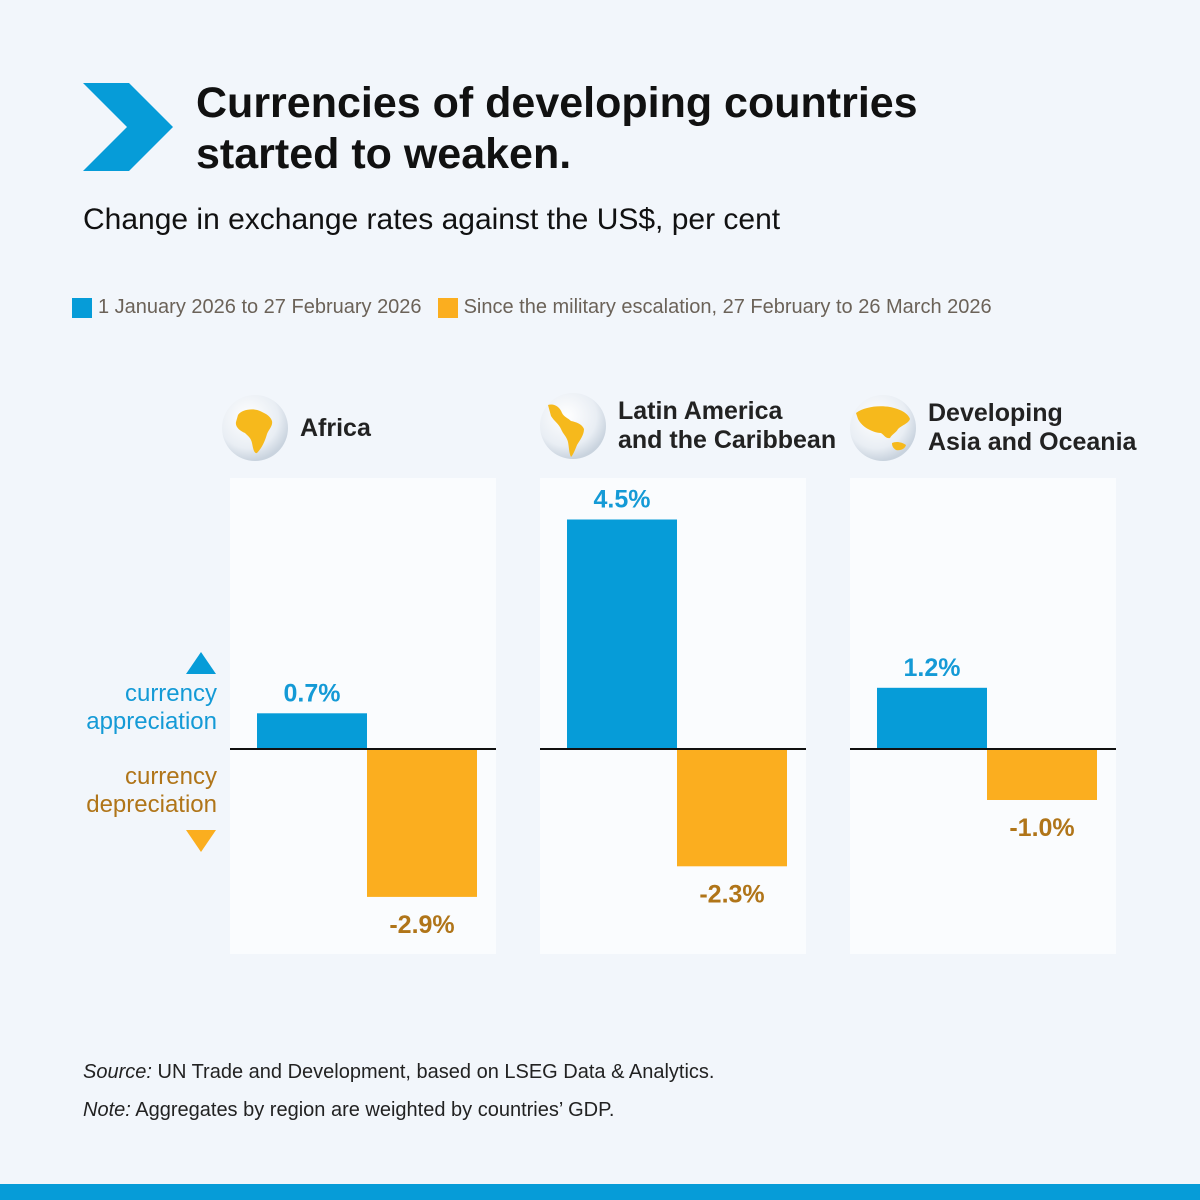  Describe the element at coordinates (363, 809) in the screenshot. I see `panel-chart-africa: 0.7% -2.9%` at that location.